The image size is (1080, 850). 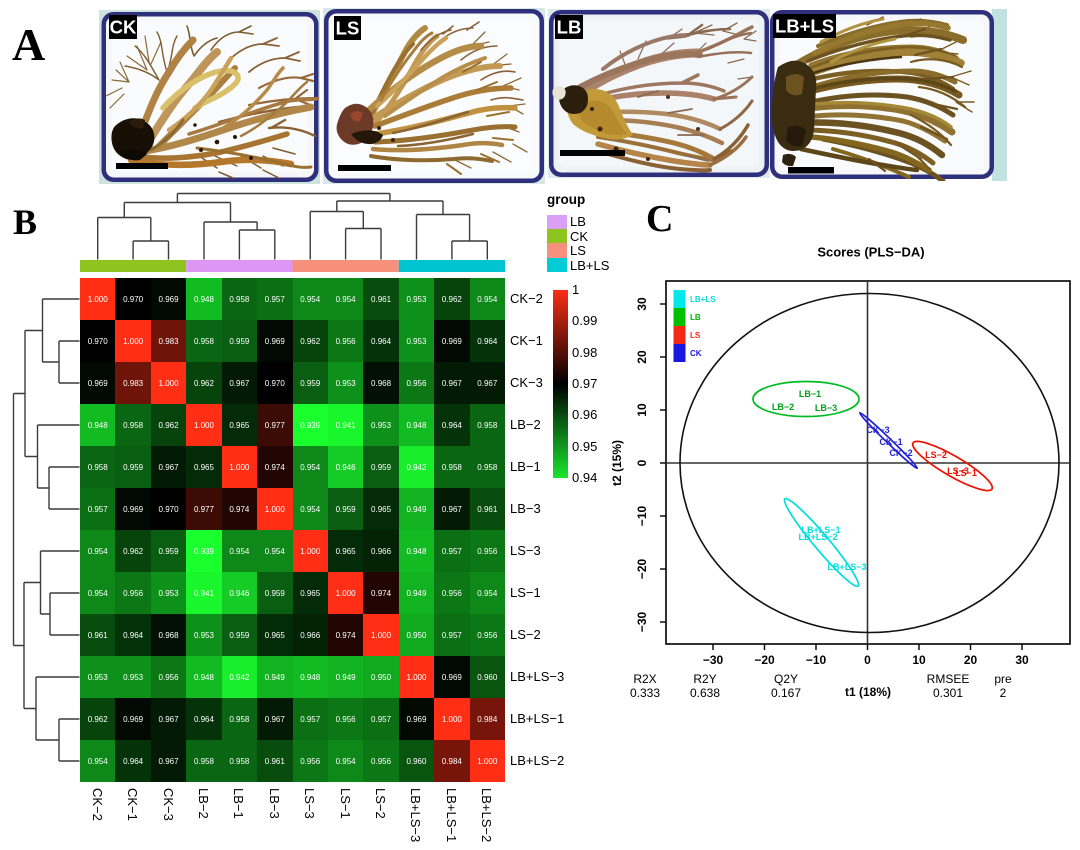 What do you see at coordinates (704, 679) in the screenshot?
I see `svg-text: R2Y` at bounding box center [704, 679].